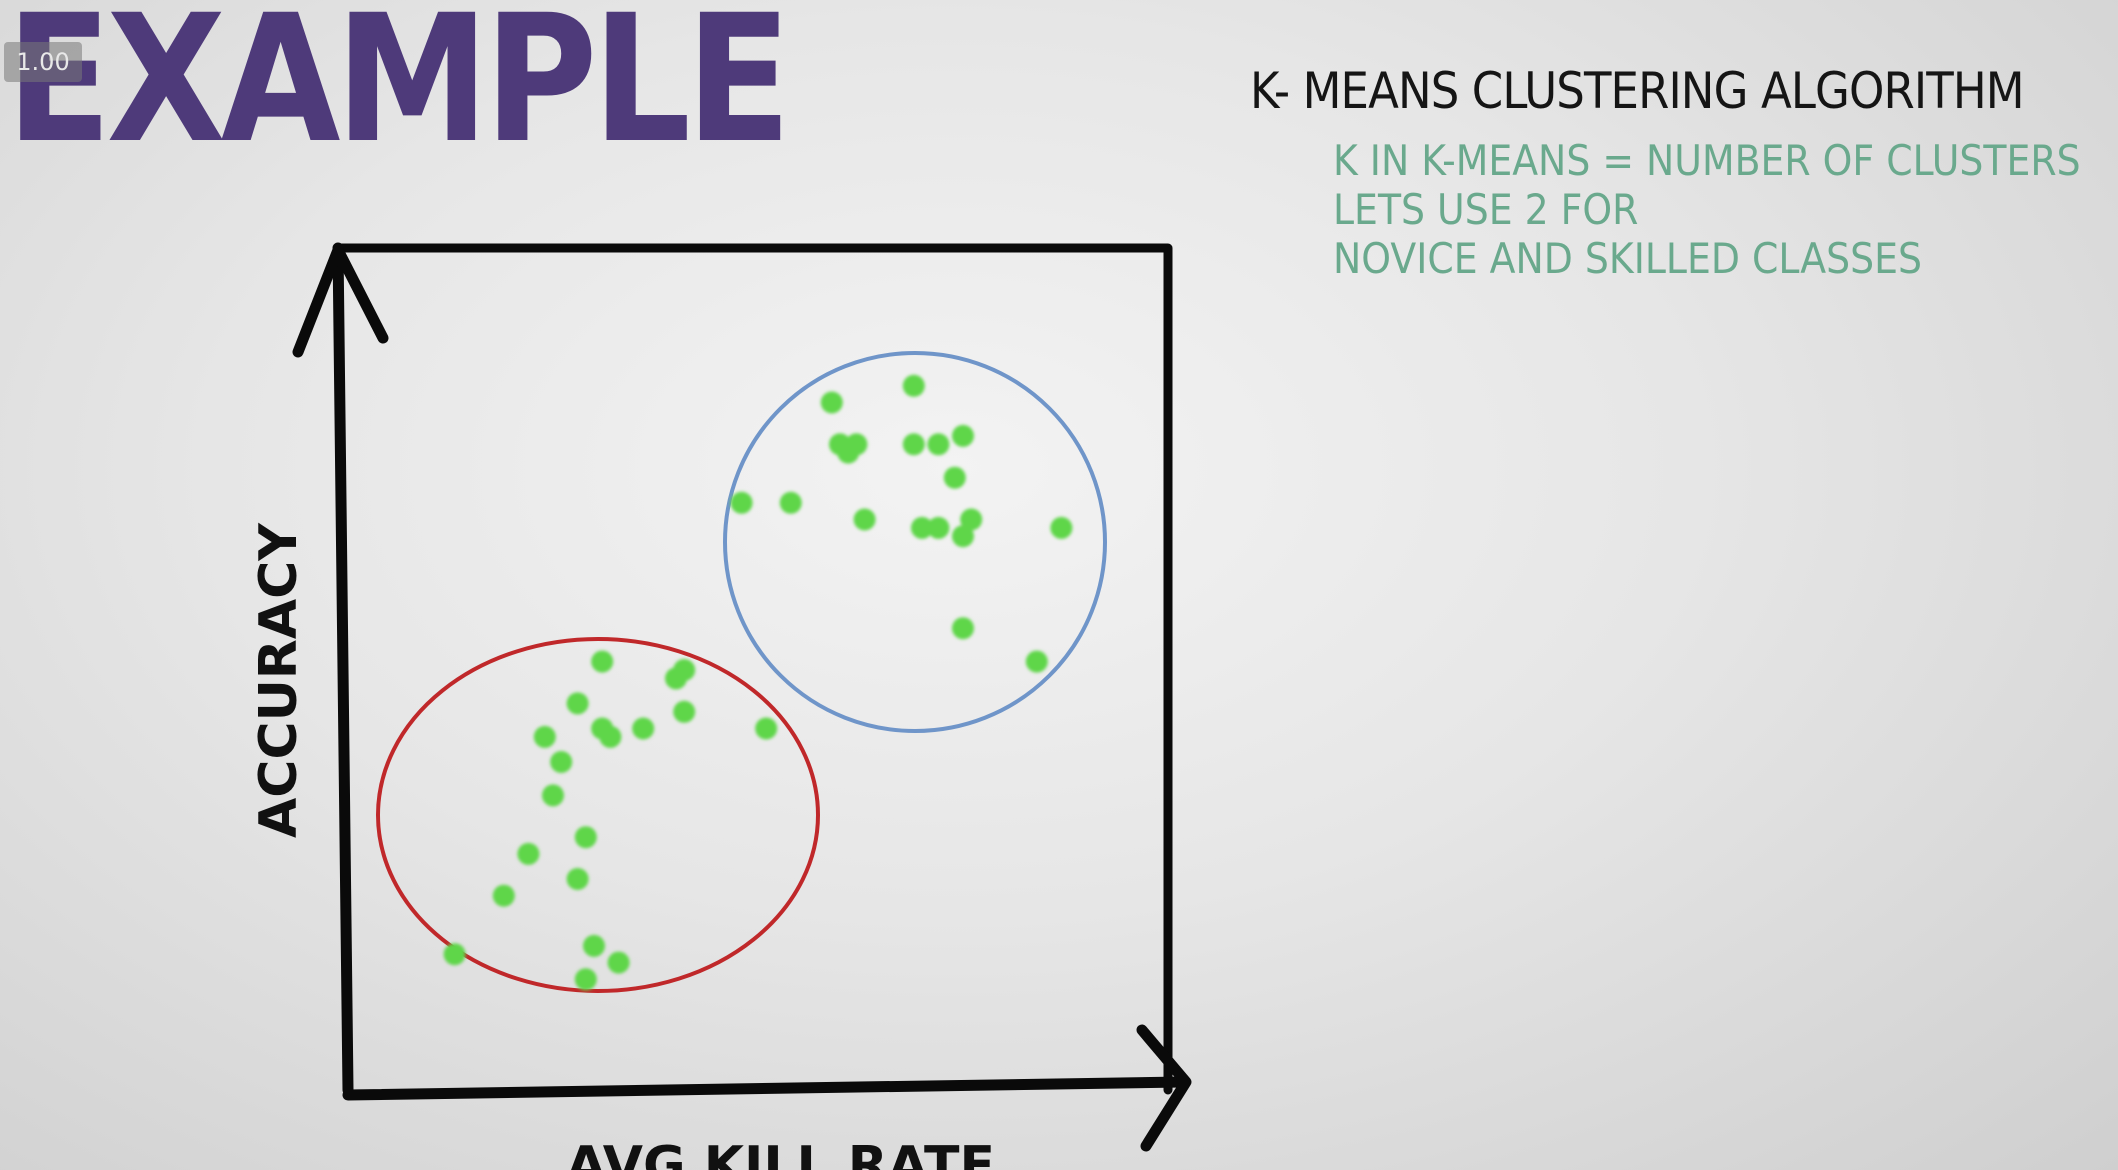 Image resolution: width=2118 pixels, height=1170 pixels. Describe the element at coordinates (340, 301) in the screenshot. I see `y-axis-arrow-icon` at that location.